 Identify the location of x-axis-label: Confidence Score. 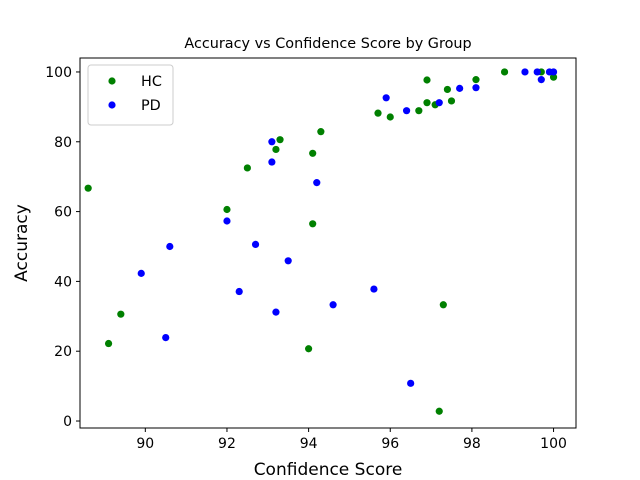
(328, 470).